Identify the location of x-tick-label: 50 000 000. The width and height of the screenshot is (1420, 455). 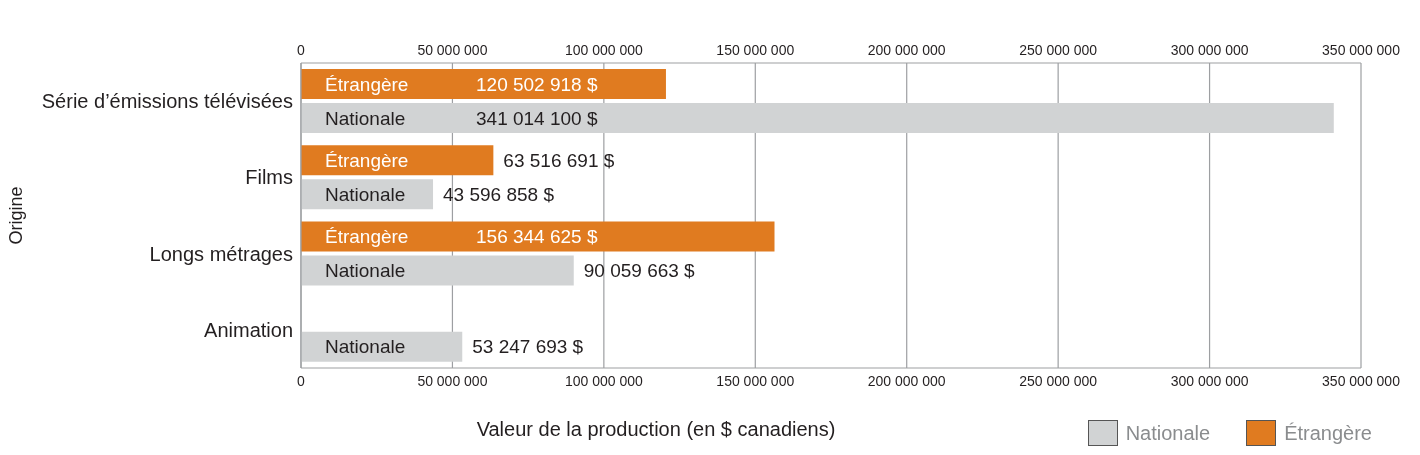
(452, 380).